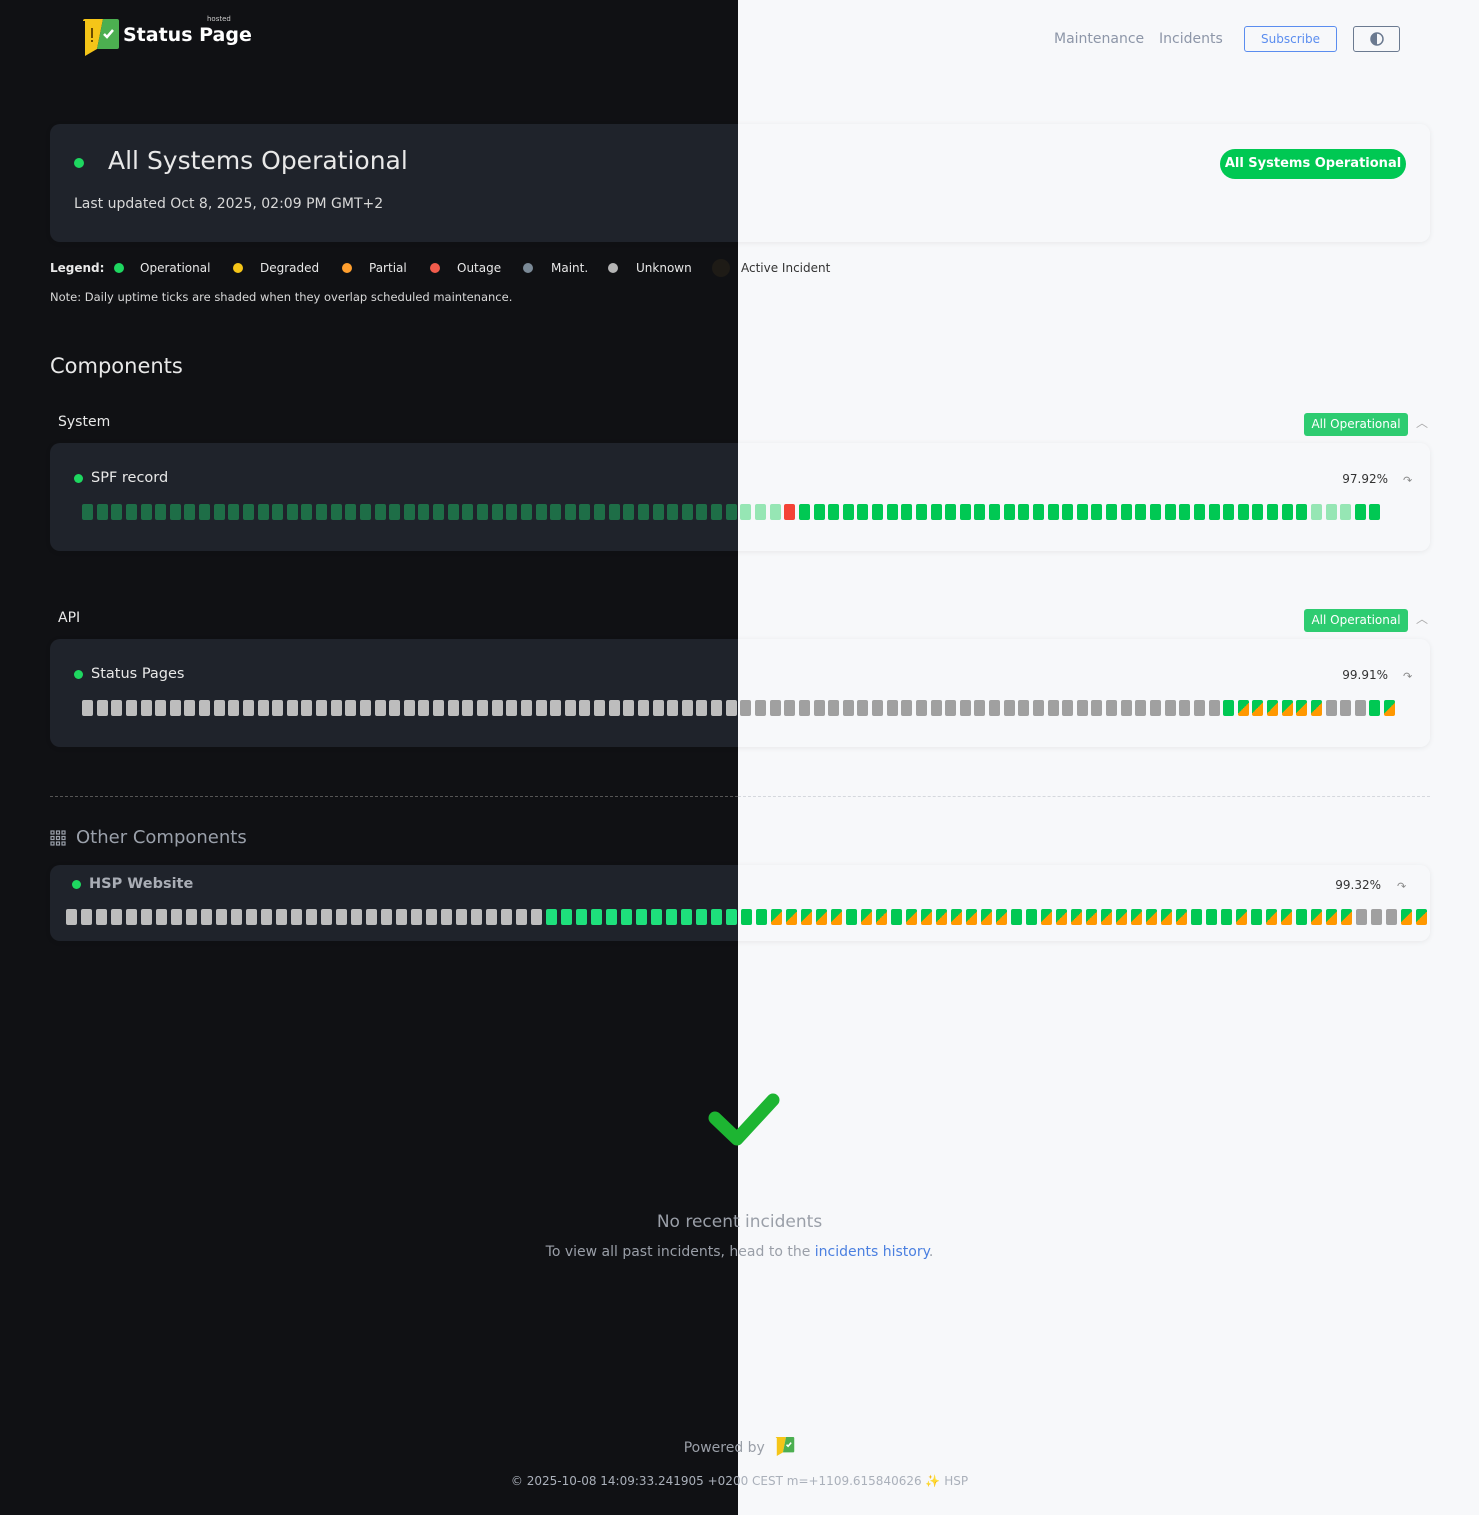  What do you see at coordinates (1422, 423) in the screenshot?
I see `chevron-up-icon: ︿` at bounding box center [1422, 423].